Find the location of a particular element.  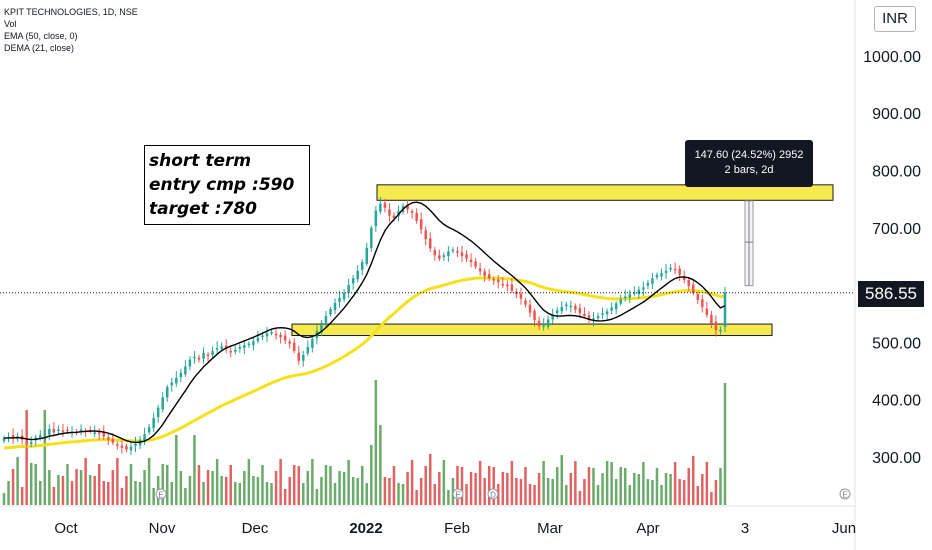

legend-volume: Vol is located at coordinates (10, 24).